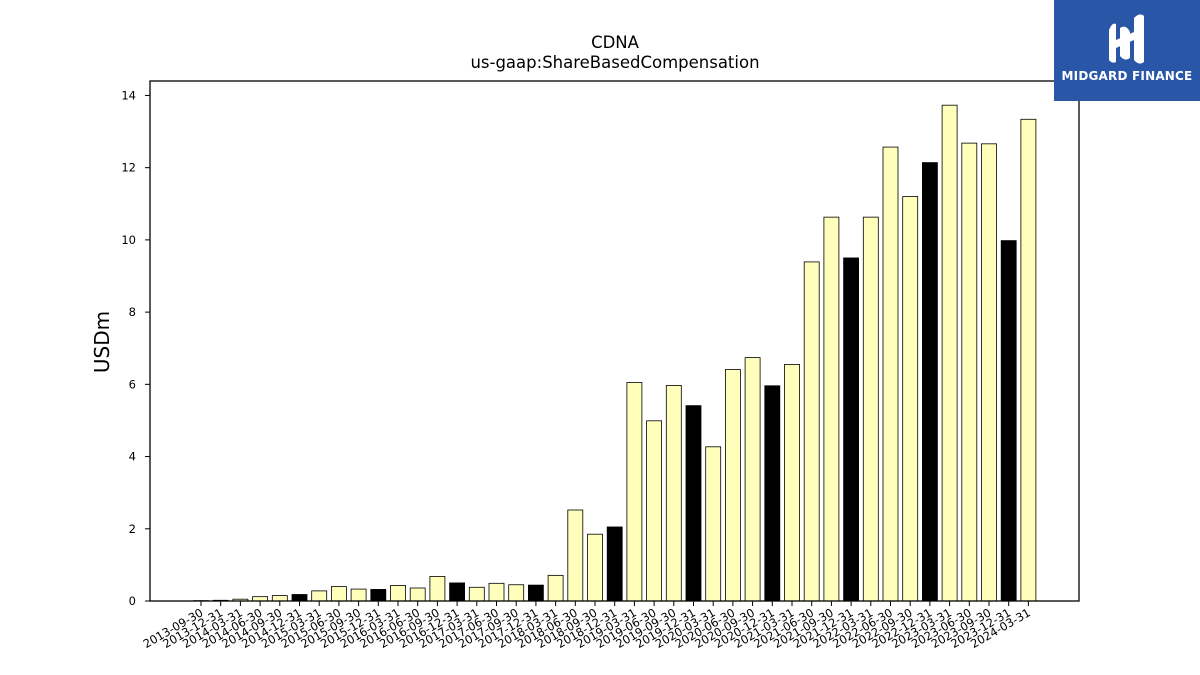  I want to click on brand-logo: MIDGARD FINANCE, so click(1127, 50).